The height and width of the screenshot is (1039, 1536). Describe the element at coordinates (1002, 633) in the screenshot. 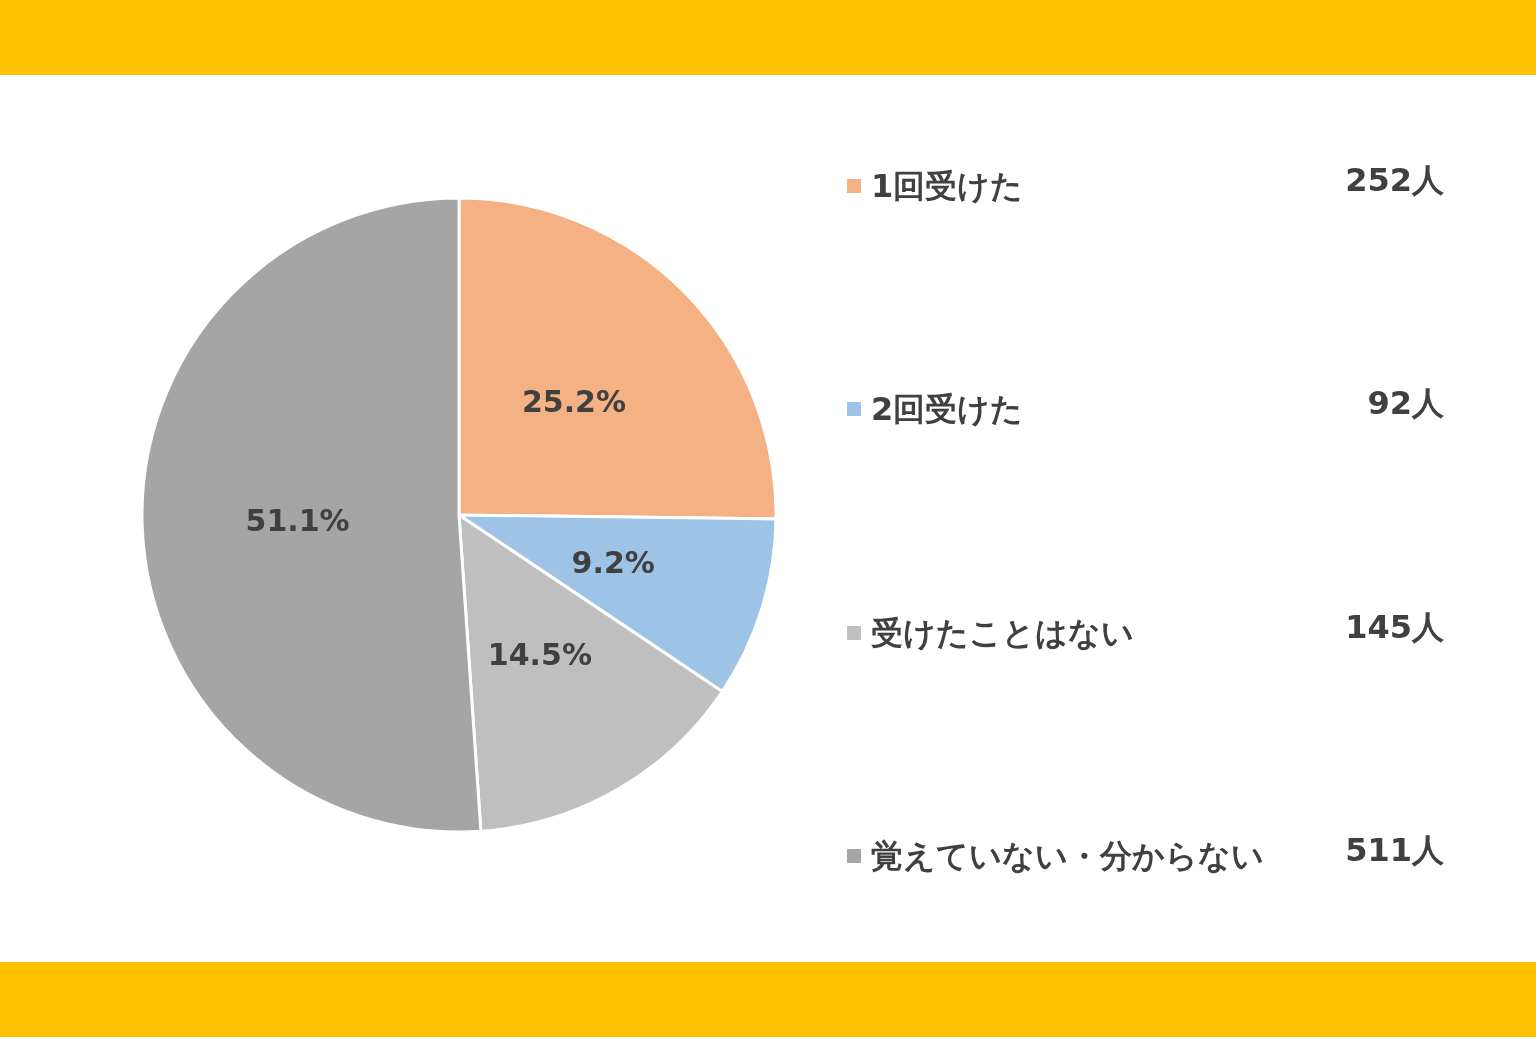

I see `legend-label: 受けたことはない` at that location.